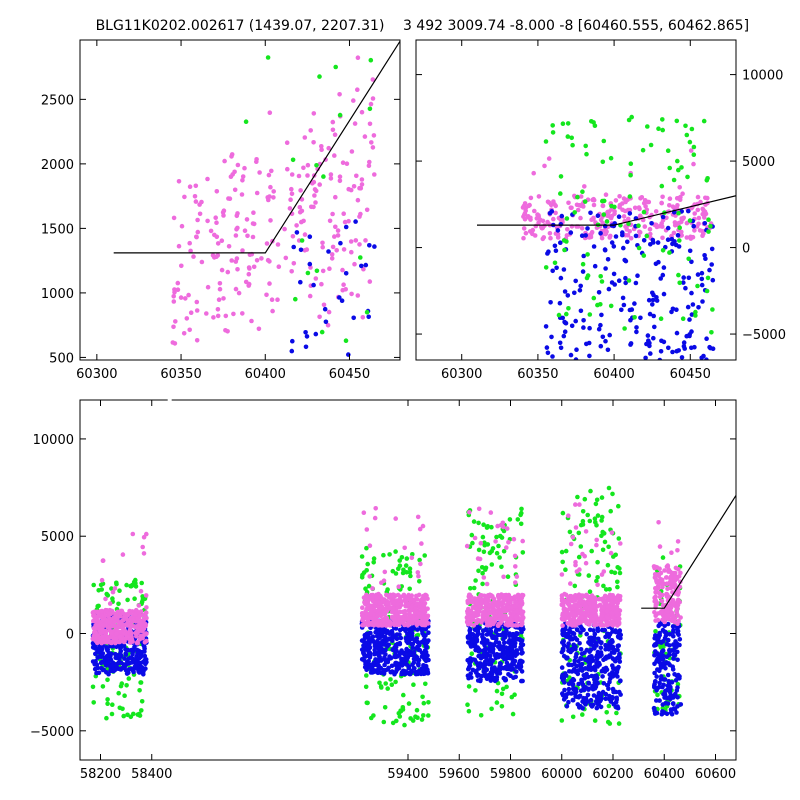 This screenshot has width=800, height=800. I want to click on y-tick-label: 2500, so click(57, 100).